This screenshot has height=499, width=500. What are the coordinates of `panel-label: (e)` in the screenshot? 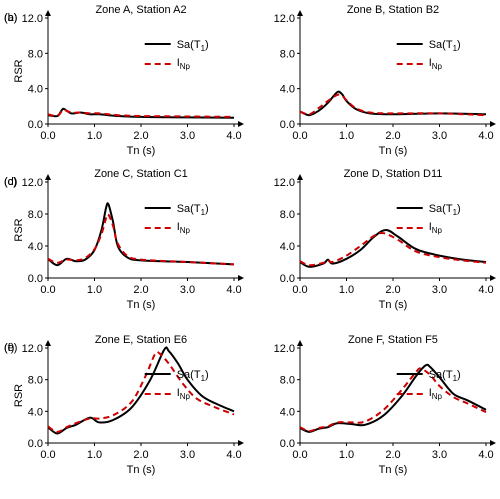 It's located at (10, 348).